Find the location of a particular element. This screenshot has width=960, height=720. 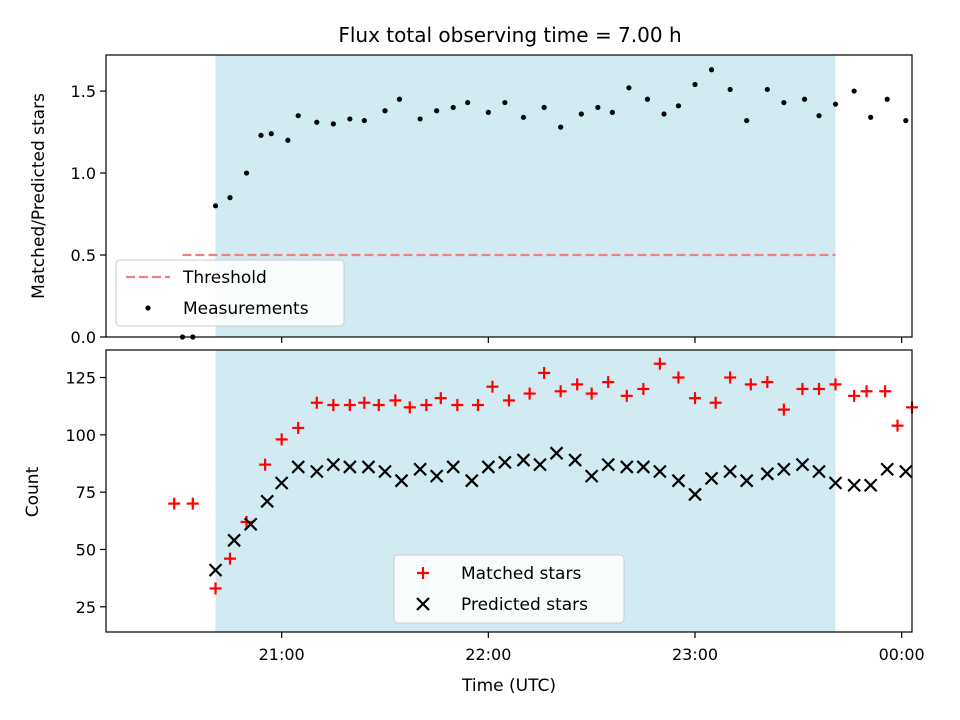

top-legend: Threshold Measurements is located at coordinates (230, 293).